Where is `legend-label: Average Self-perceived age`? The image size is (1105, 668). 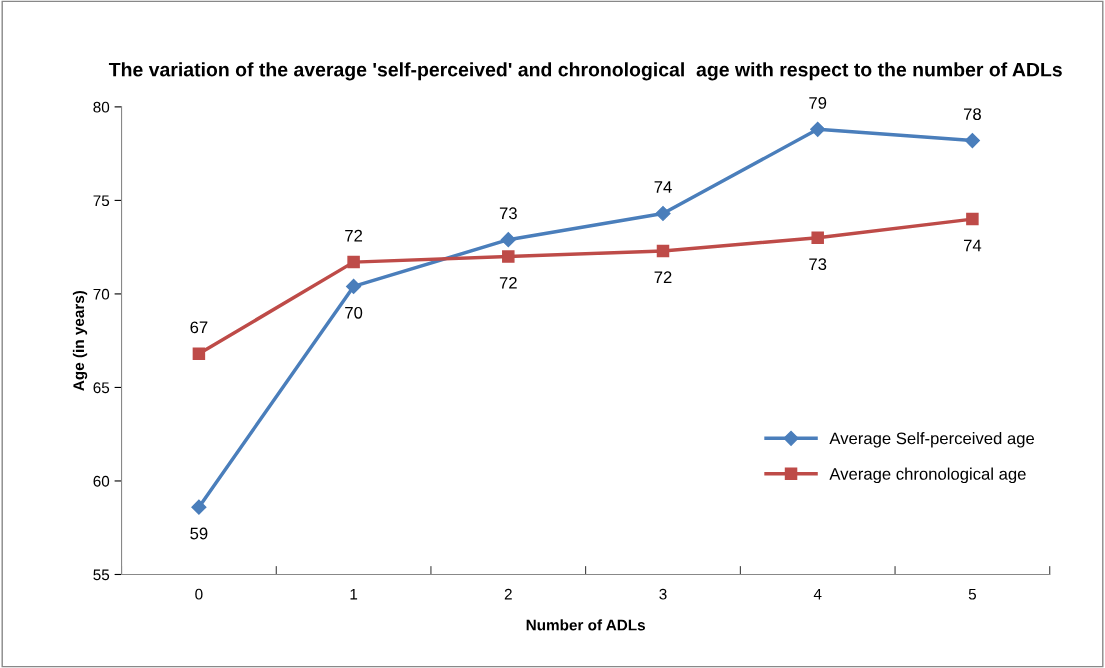
legend-label: Average Self-perceived age is located at coordinates (932, 440).